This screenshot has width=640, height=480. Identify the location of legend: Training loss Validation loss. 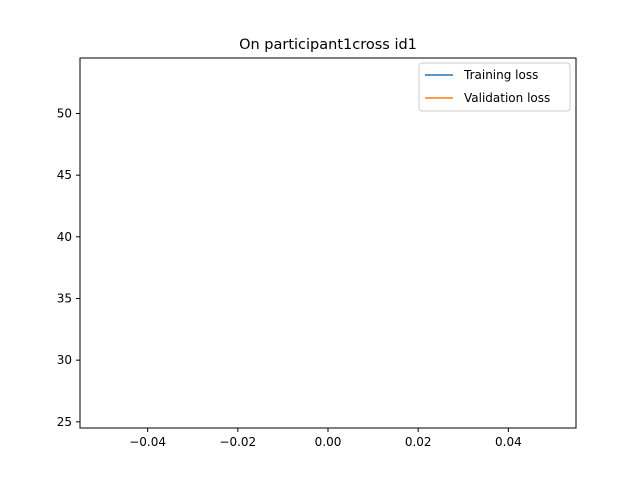
(494, 87).